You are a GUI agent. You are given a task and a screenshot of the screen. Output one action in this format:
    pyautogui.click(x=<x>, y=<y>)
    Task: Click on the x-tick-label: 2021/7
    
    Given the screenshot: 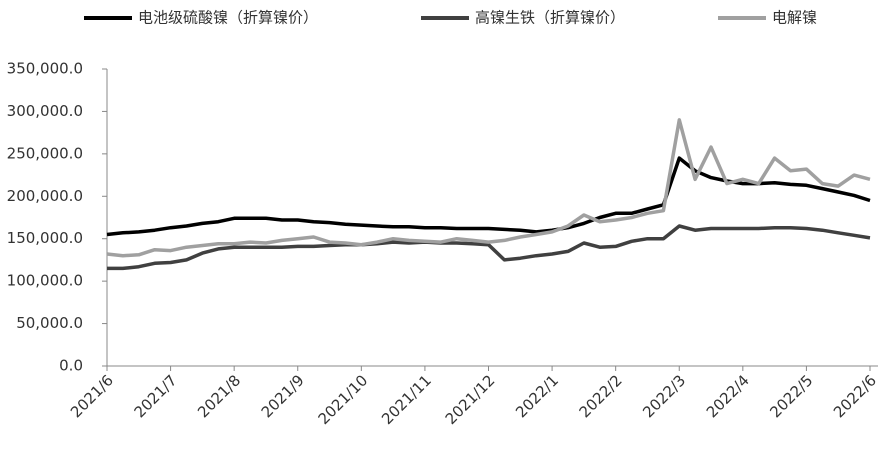 What is the action you would take?
    pyautogui.click(x=156, y=396)
    